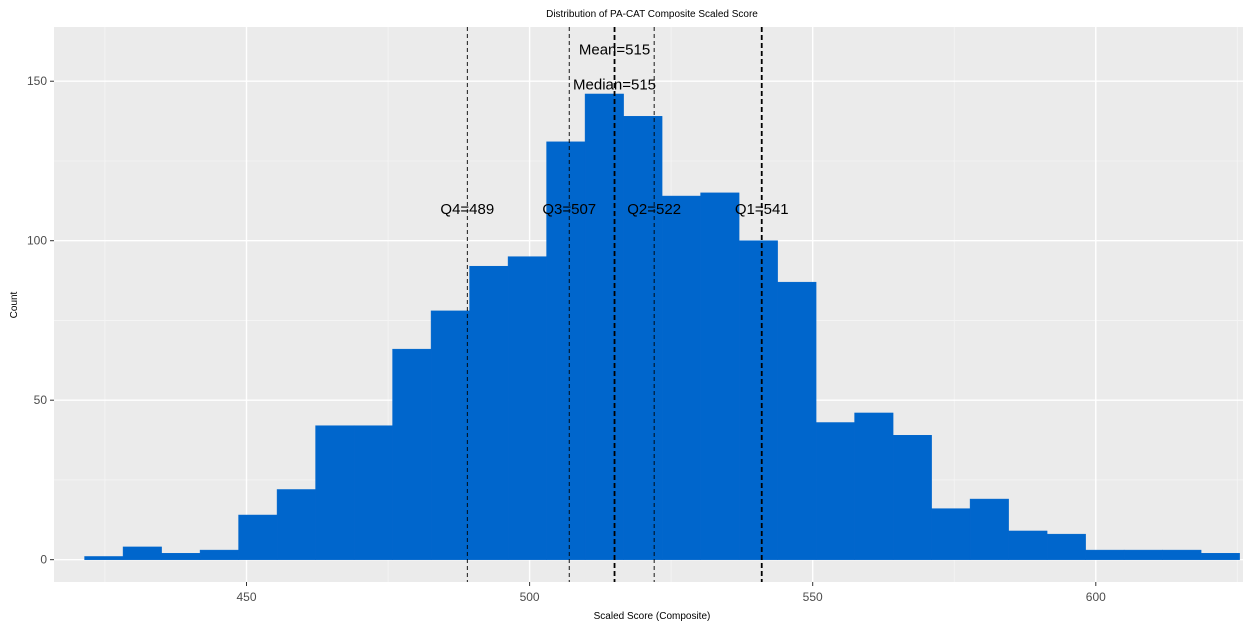 Image resolution: width=1252 pixels, height=623 pixels. What do you see at coordinates (762, 209) in the screenshot?
I see `reference-label: Q1=541` at bounding box center [762, 209].